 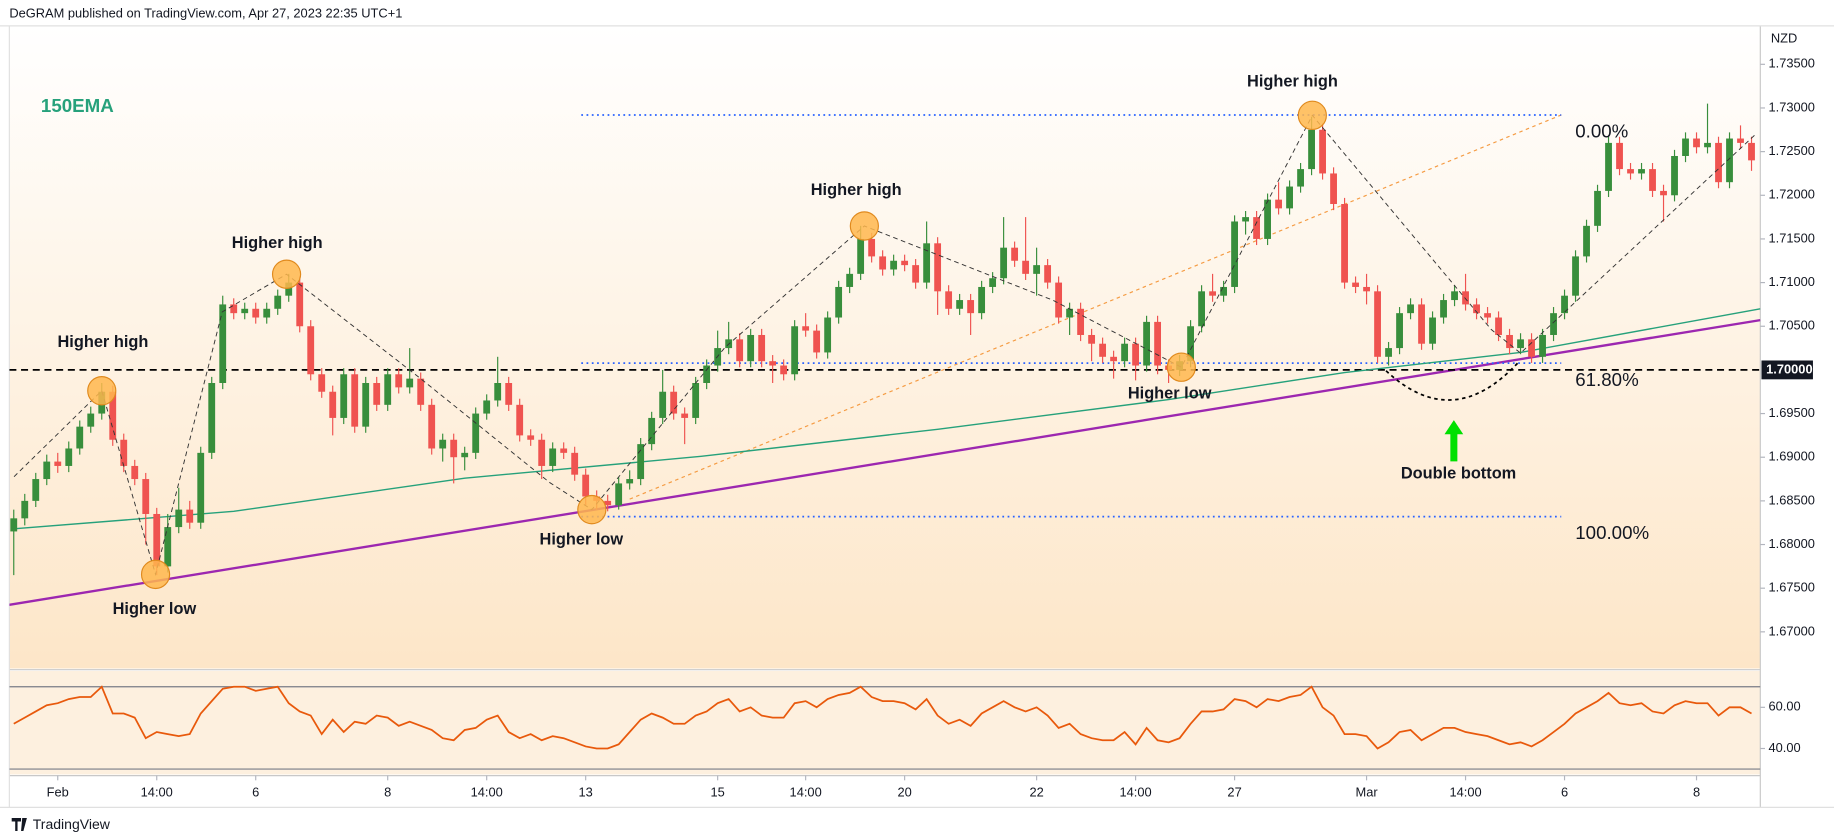 I want to click on fib-label: 61.80%, so click(x=1607, y=379).